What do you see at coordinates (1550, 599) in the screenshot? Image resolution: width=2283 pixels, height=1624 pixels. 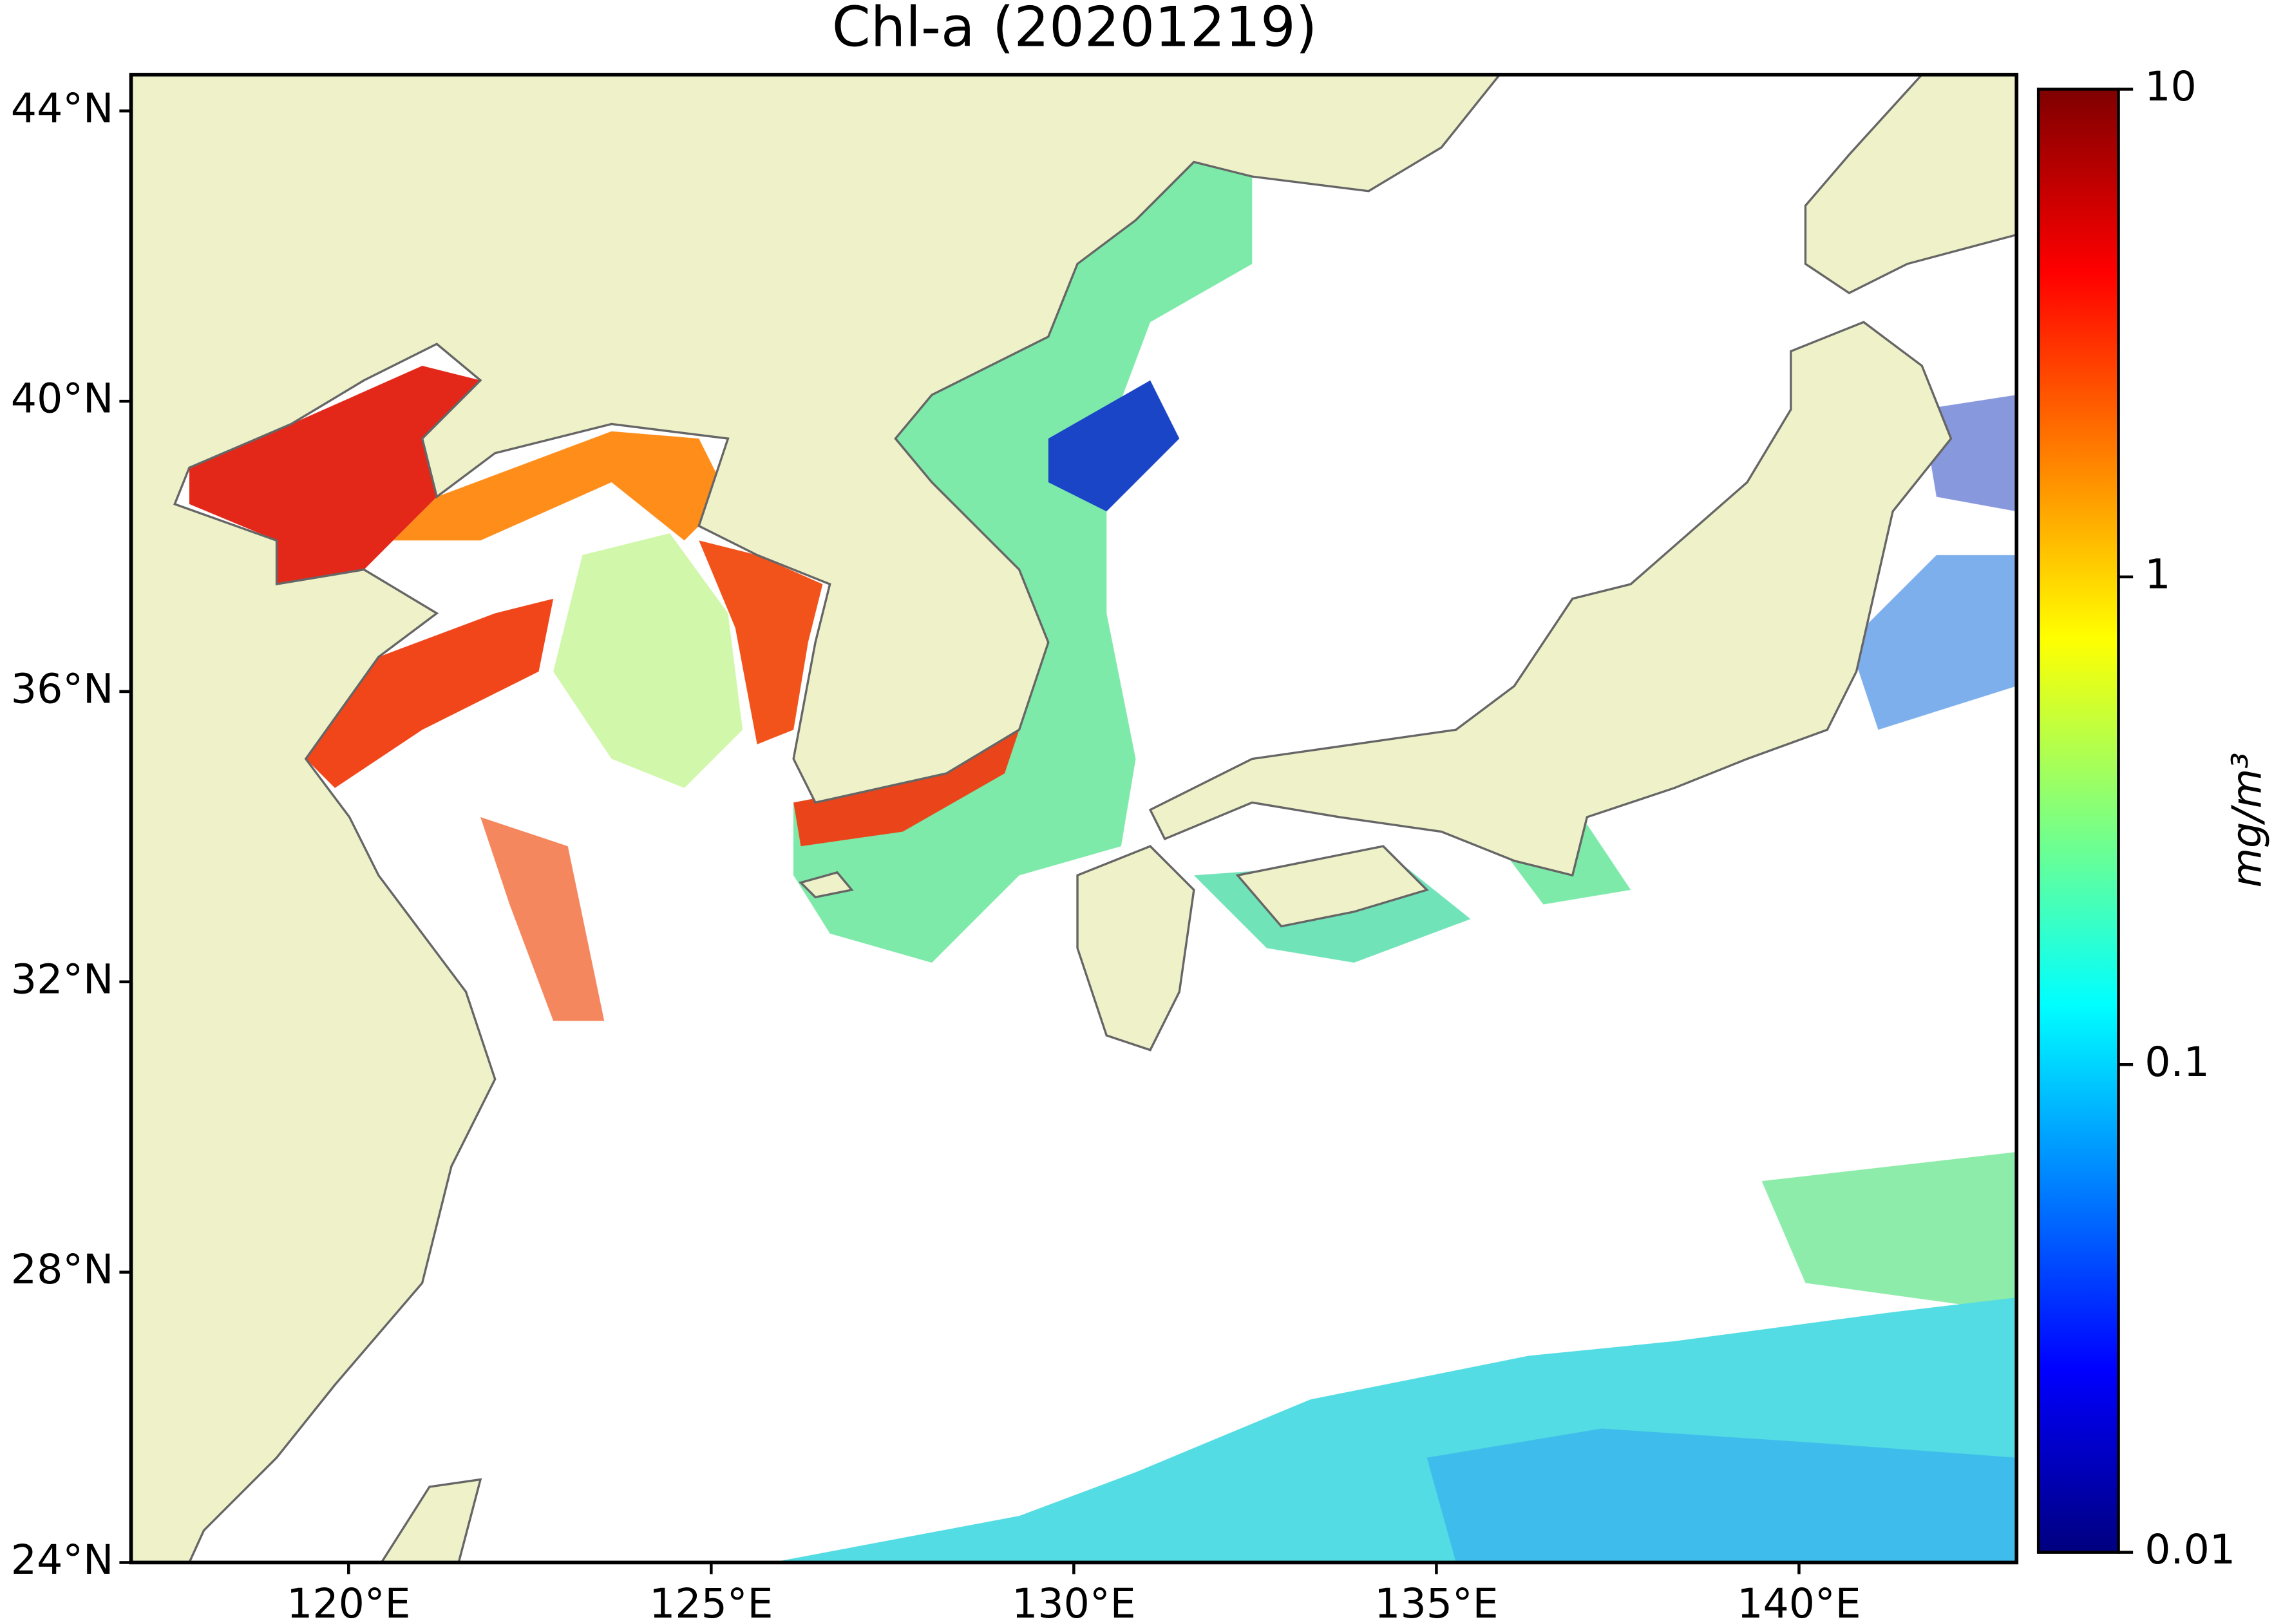 I see `honshu` at bounding box center [1550, 599].